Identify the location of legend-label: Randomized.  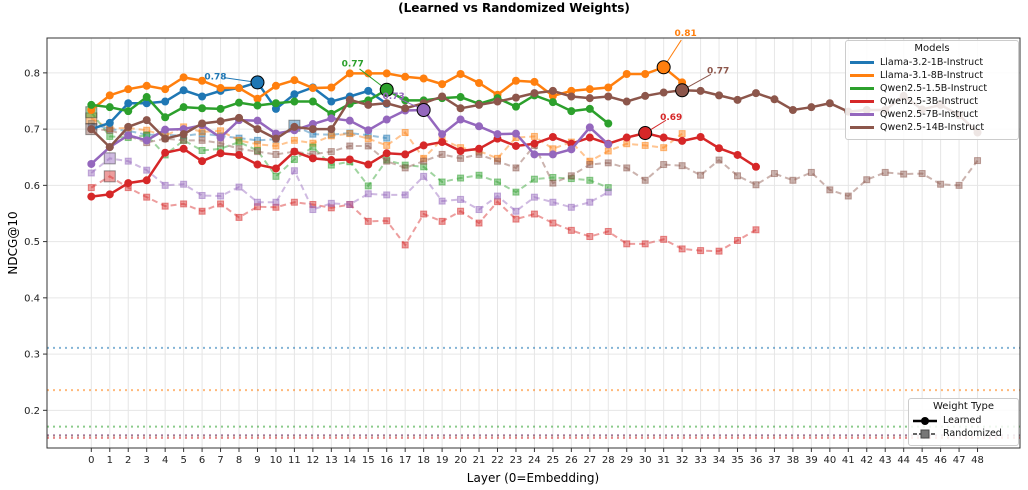
(972, 433).